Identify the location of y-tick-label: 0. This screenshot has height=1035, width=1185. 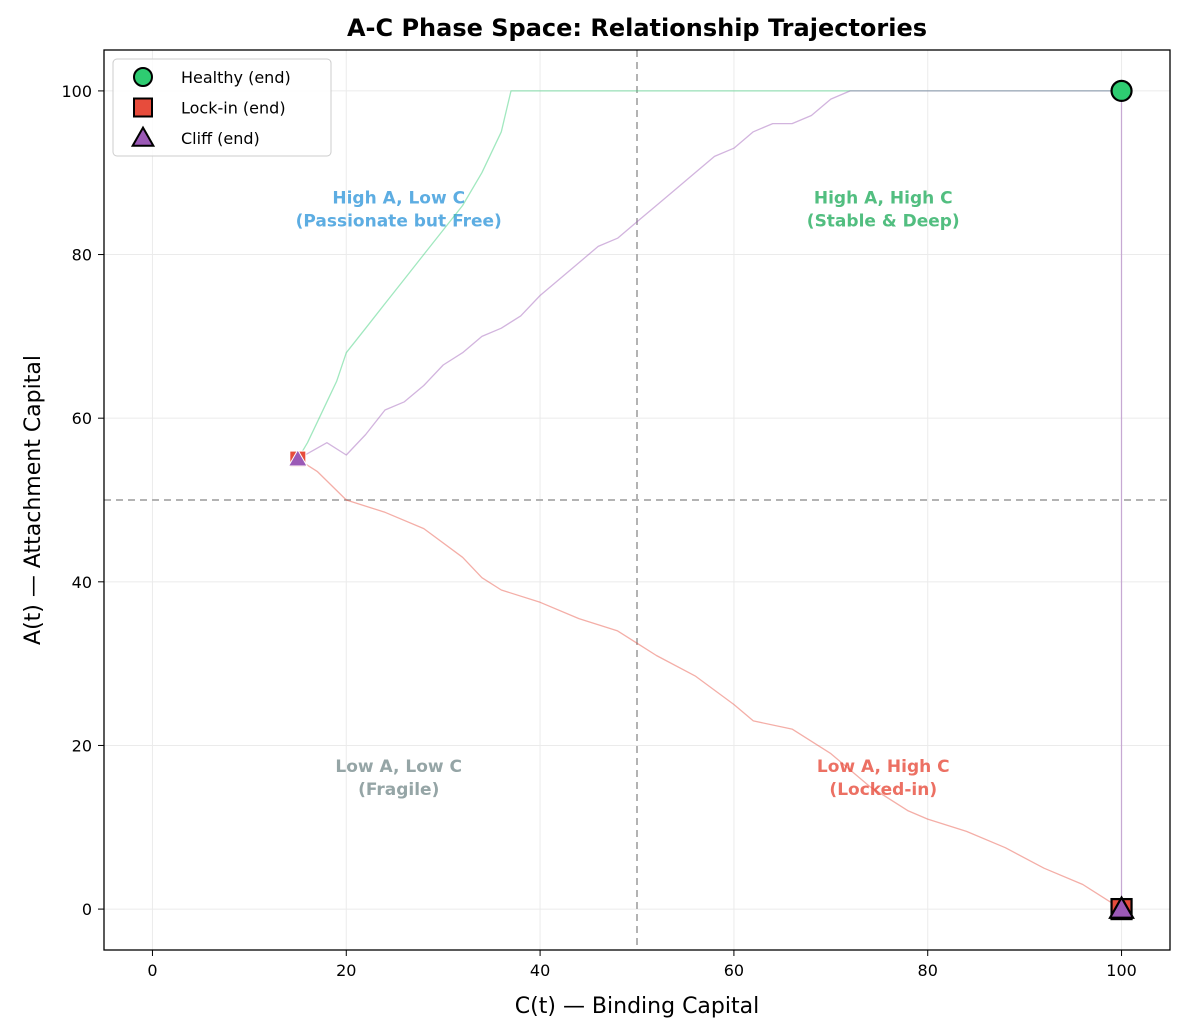
(87, 909).